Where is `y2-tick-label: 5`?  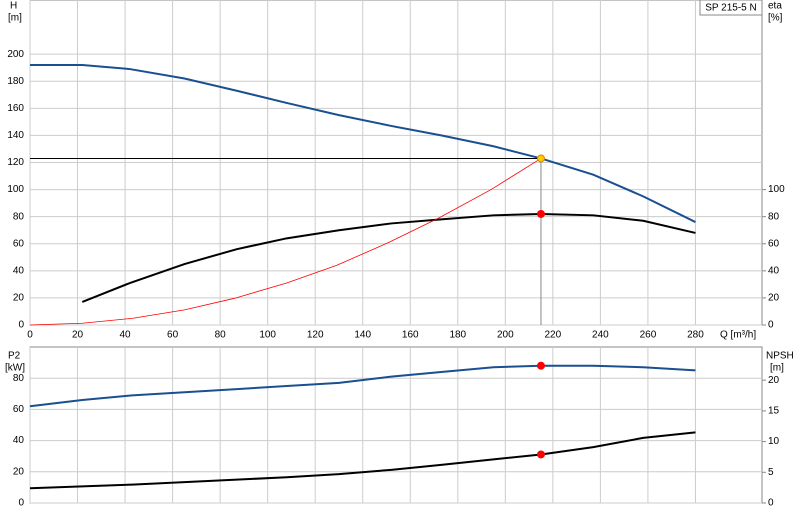
y2-tick-label: 5 is located at coordinates (771, 472).